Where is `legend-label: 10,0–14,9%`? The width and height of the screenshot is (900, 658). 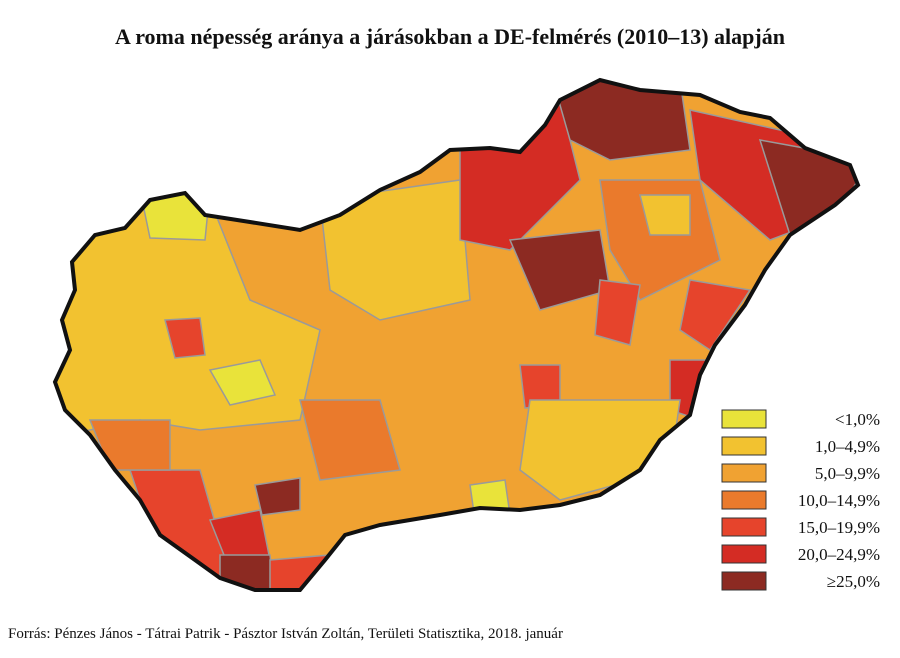
legend-label: 10,0–14,9% is located at coordinates (839, 500).